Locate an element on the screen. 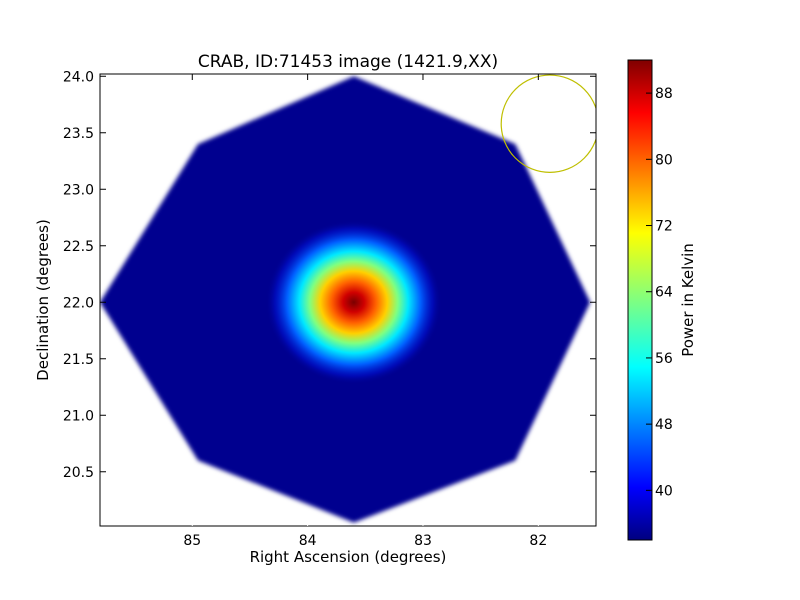 The height and width of the screenshot is (600, 800). colorbar-tick-label: 80 is located at coordinates (664, 160).